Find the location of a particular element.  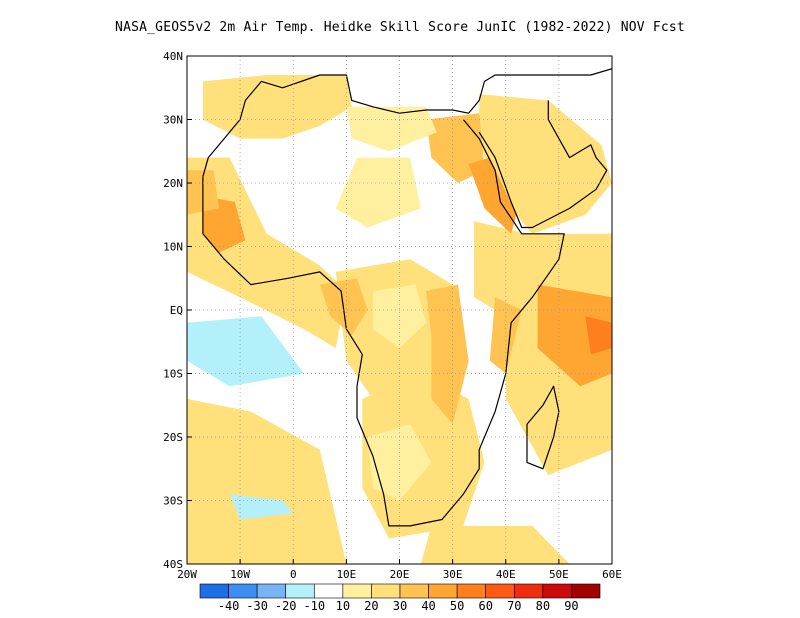

colorbar-label: 90 is located at coordinates (571, 606).